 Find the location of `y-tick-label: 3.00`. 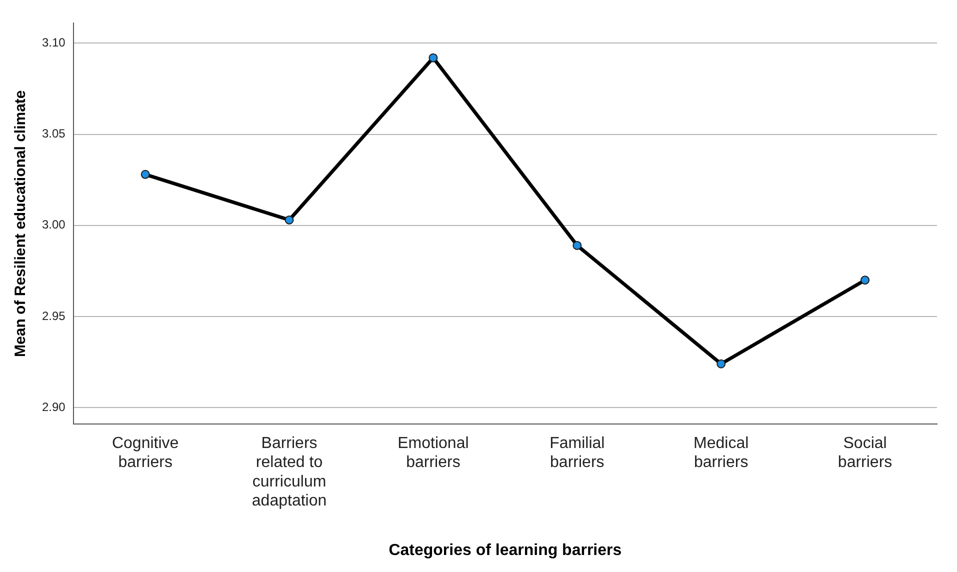

y-tick-label: 3.00 is located at coordinates (54, 225).